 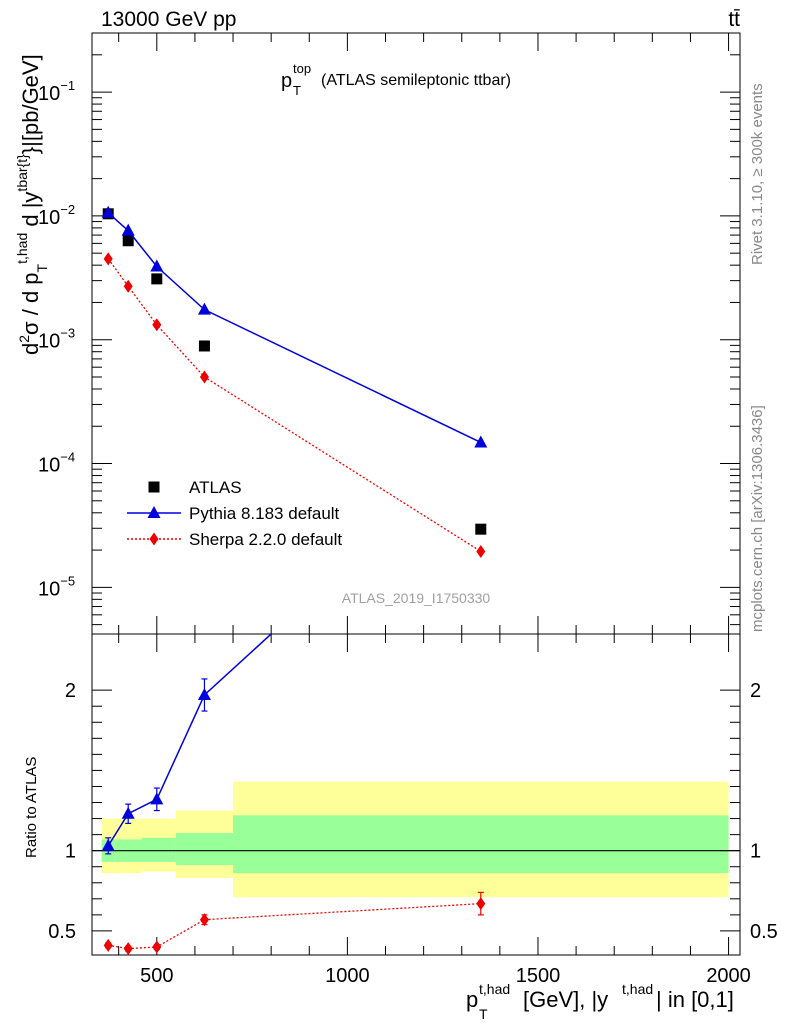 What do you see at coordinates (62, 932) in the screenshot?
I see `ratio-ytick-label-left-0: 0.5` at bounding box center [62, 932].